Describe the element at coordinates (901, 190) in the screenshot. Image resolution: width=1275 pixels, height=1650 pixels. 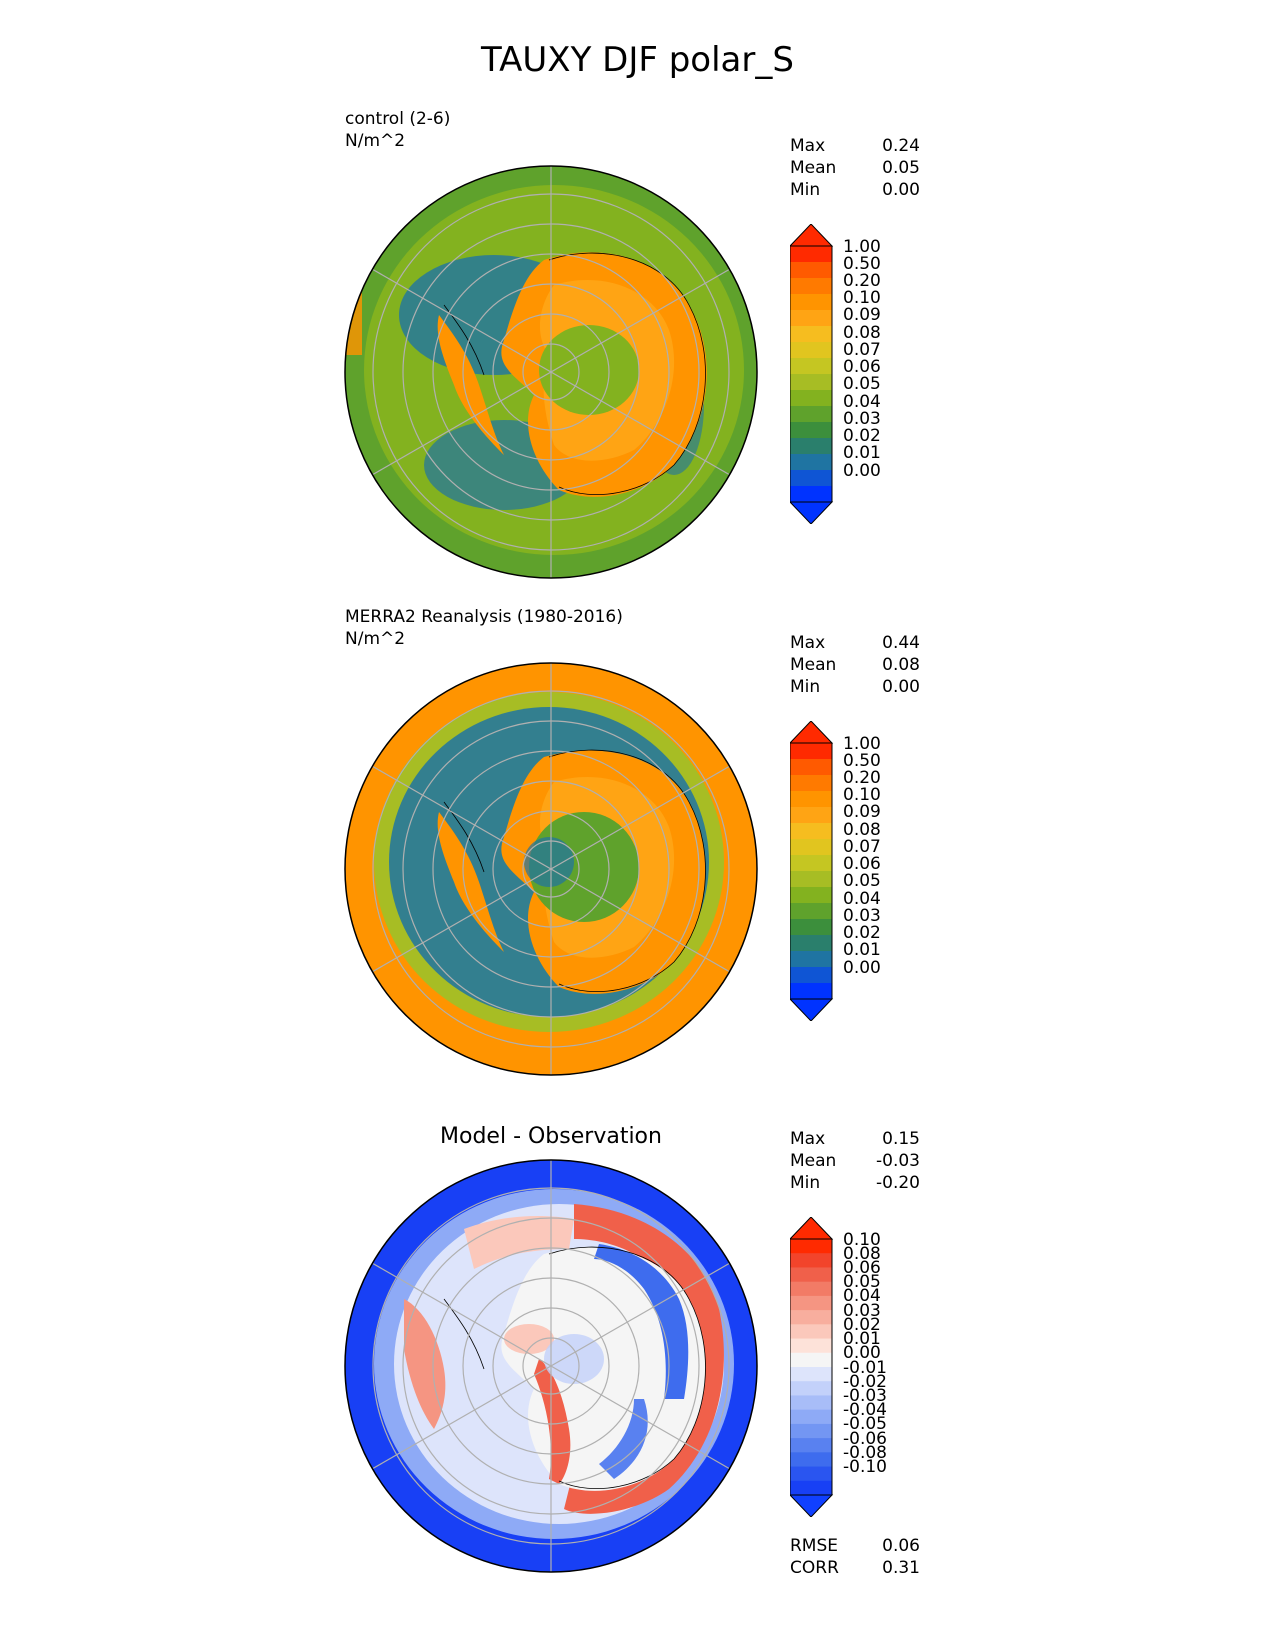
I see `min-value: 0.00` at that location.